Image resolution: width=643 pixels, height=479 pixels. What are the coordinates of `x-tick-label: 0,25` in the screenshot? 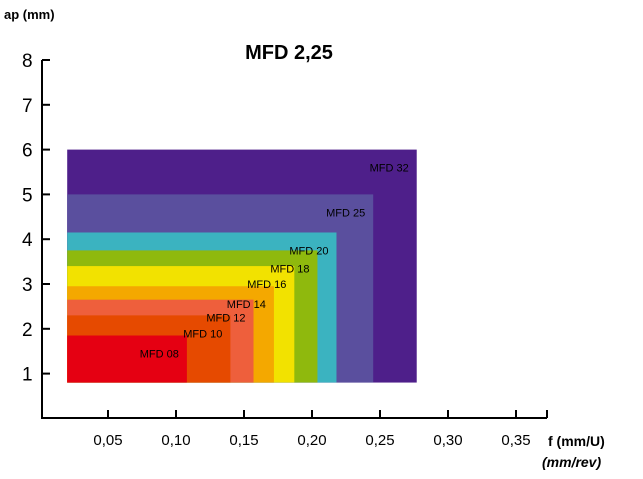 It's located at (379, 440).